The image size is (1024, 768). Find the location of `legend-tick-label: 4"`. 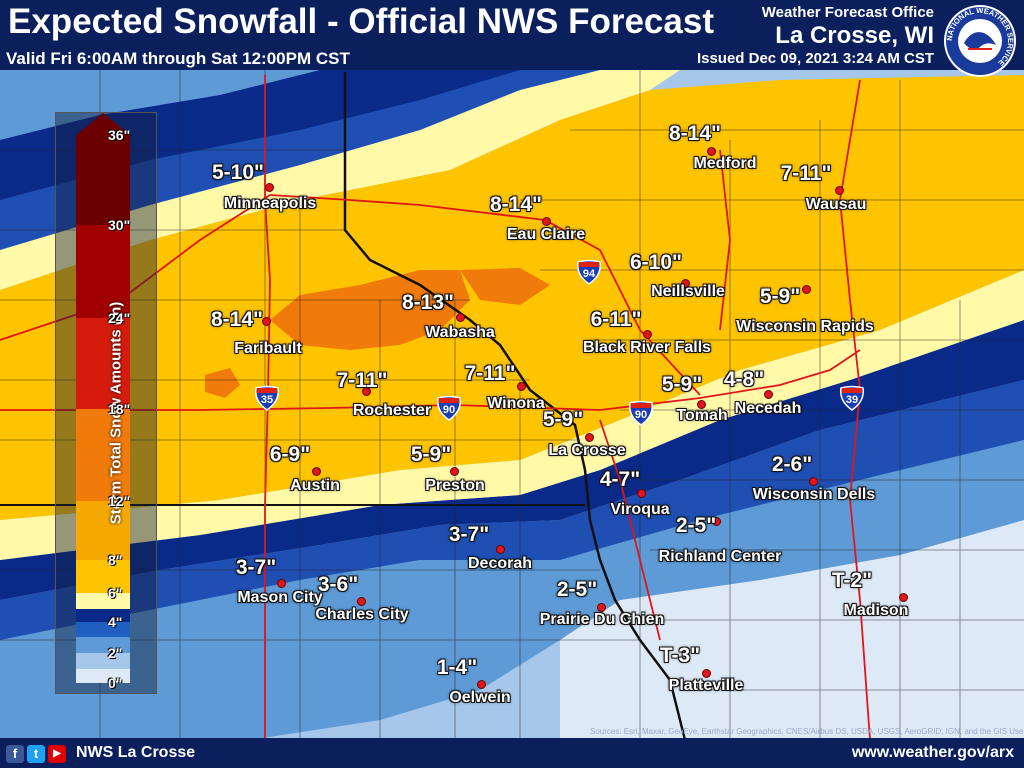

legend-tick-label: 4" is located at coordinates (115, 622).